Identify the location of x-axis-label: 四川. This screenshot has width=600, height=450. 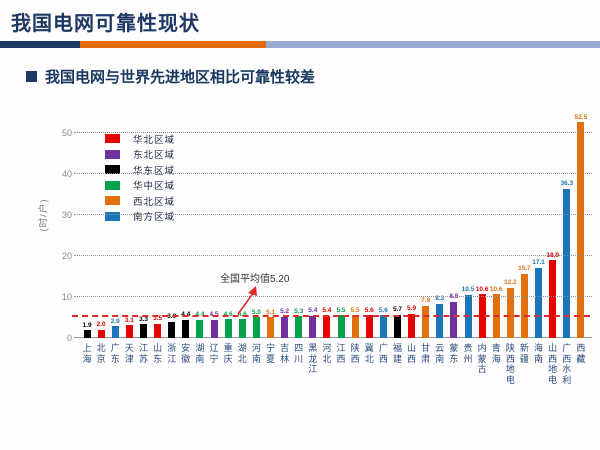
(299, 353).